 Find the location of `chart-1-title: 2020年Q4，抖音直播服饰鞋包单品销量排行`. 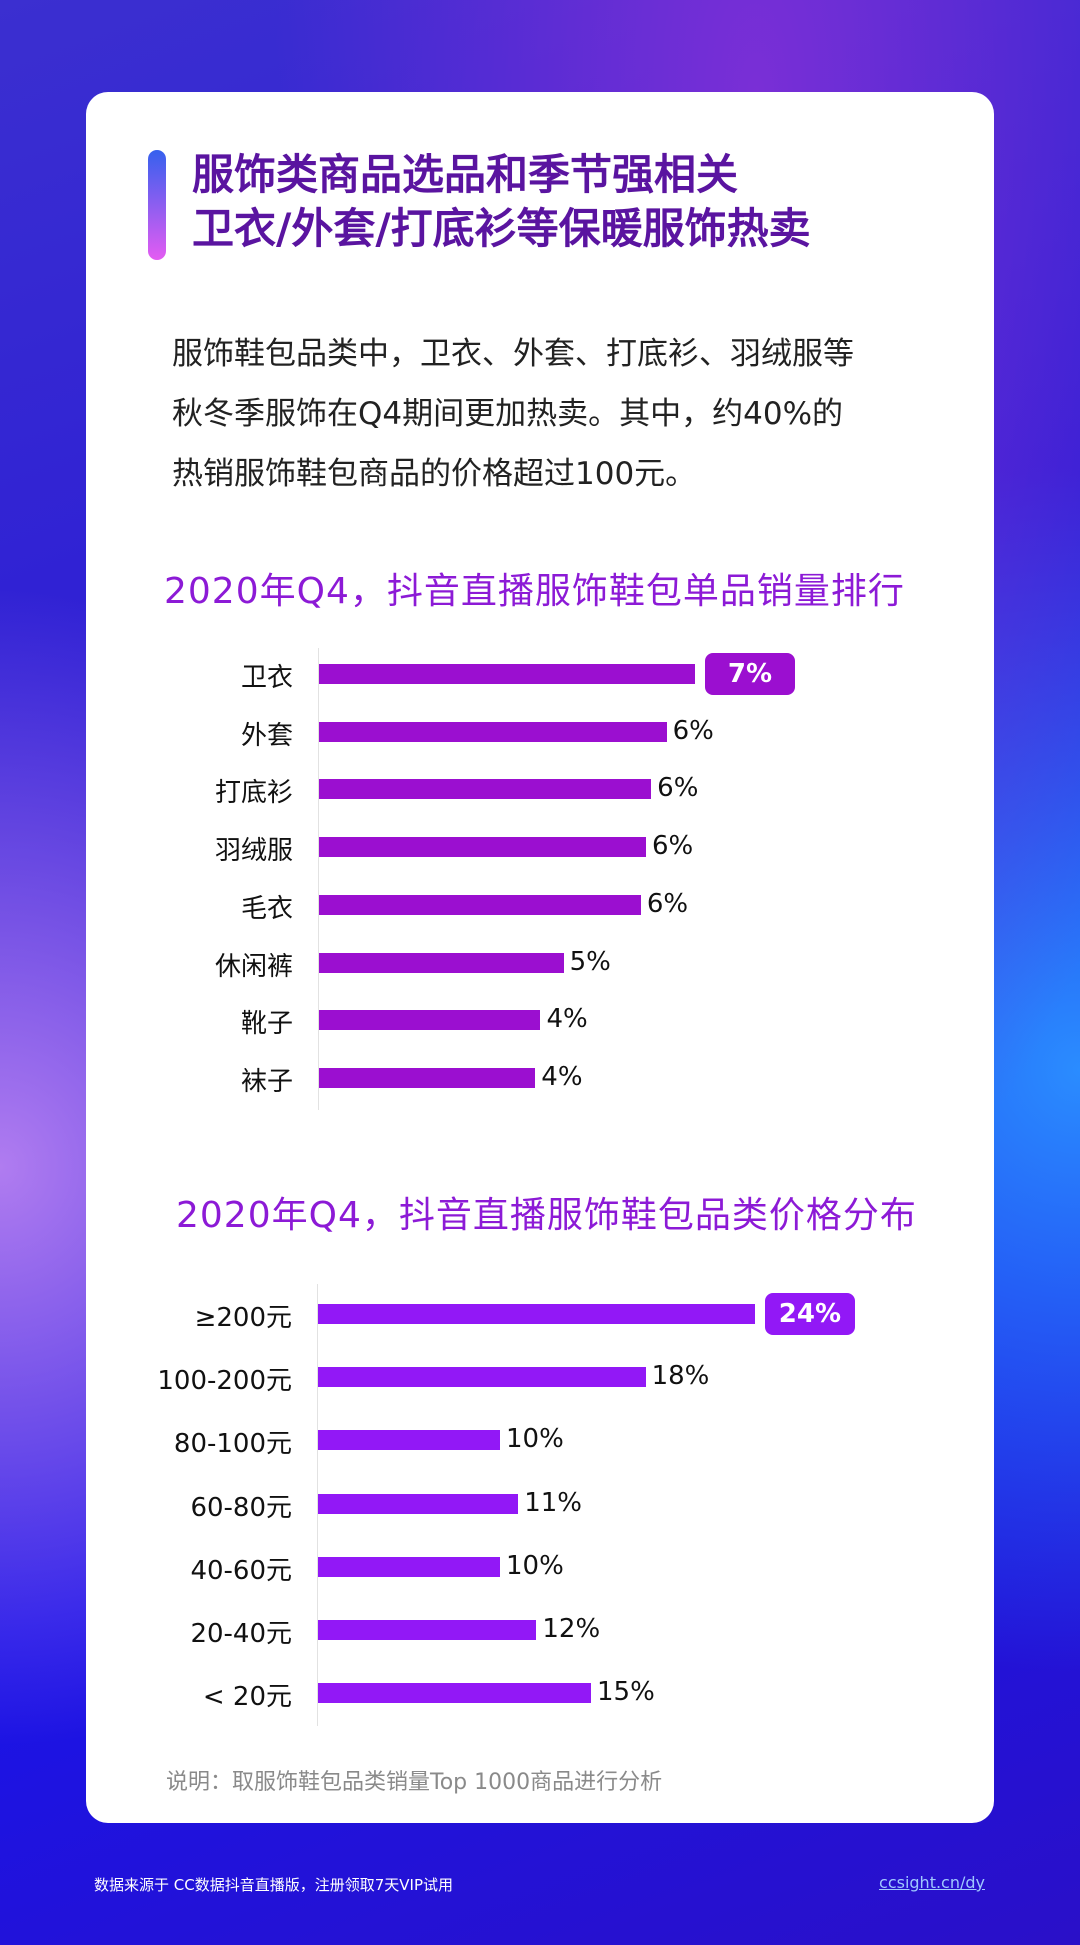

chart-1-title: 2020年Q4，抖音直播服饰鞋包单品销量排行 is located at coordinates (534, 591).